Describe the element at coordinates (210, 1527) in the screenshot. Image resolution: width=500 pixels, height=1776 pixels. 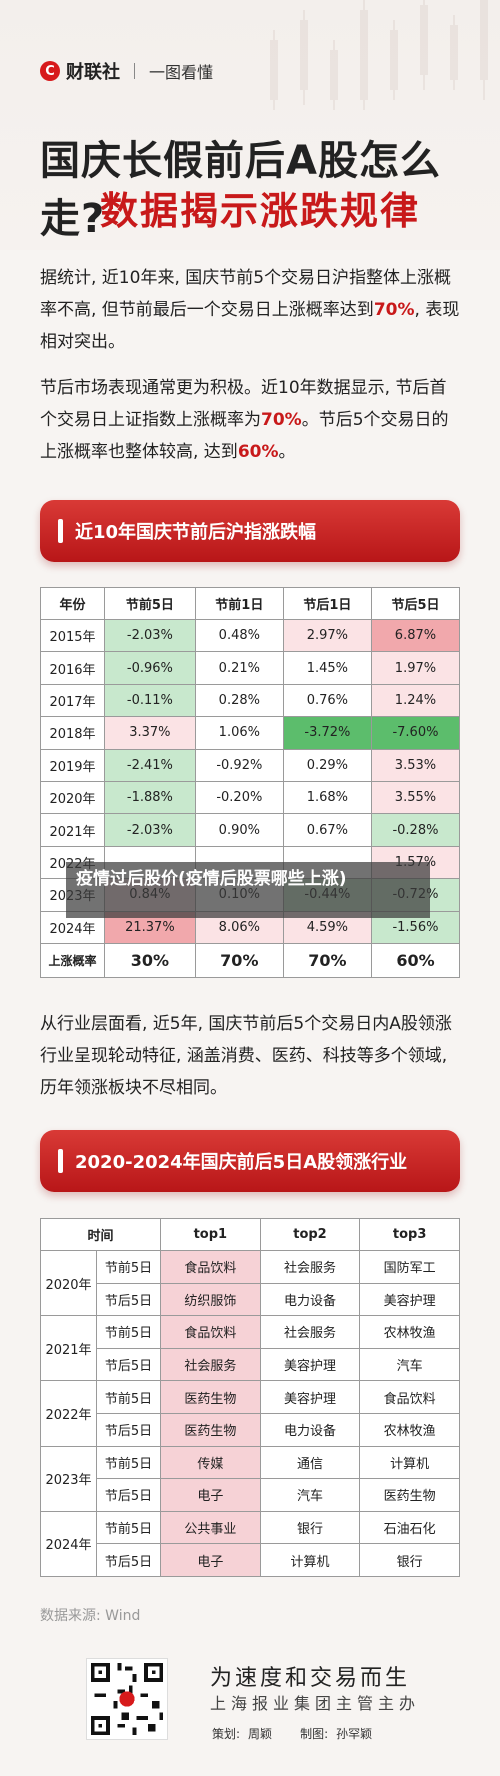
I see `industry-cell: 公共事业` at that location.